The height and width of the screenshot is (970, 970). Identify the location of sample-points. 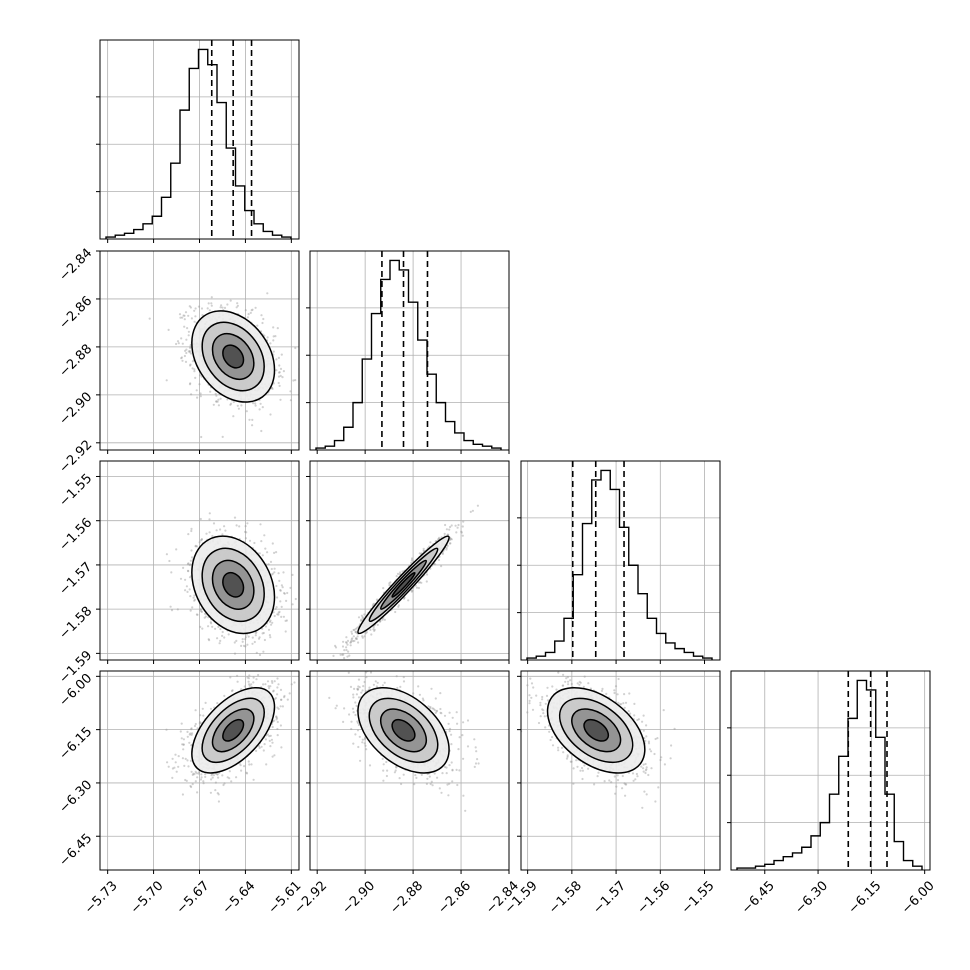
(231, 584).